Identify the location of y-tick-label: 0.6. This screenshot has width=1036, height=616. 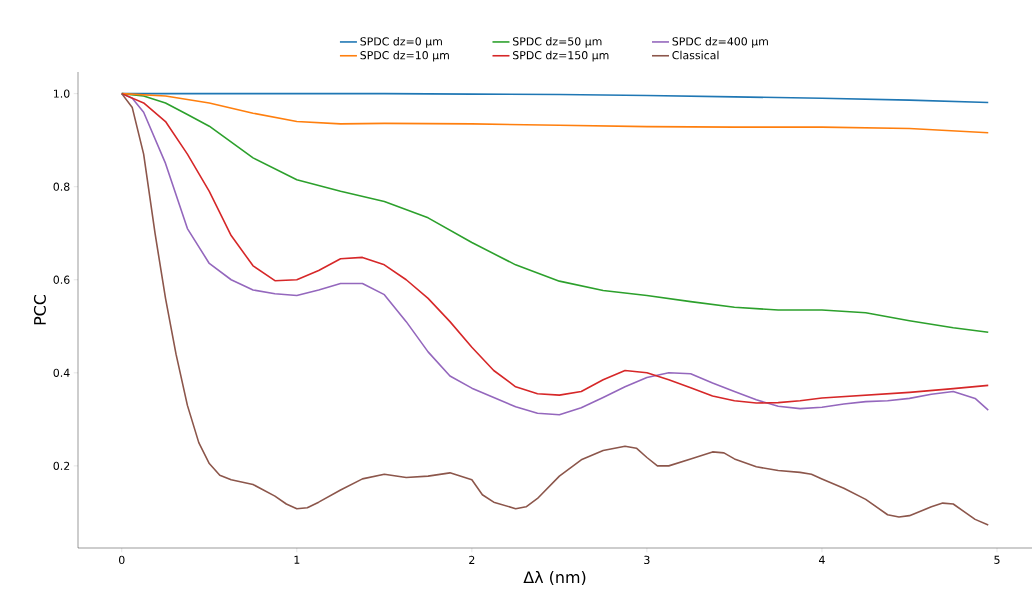
(61, 279).